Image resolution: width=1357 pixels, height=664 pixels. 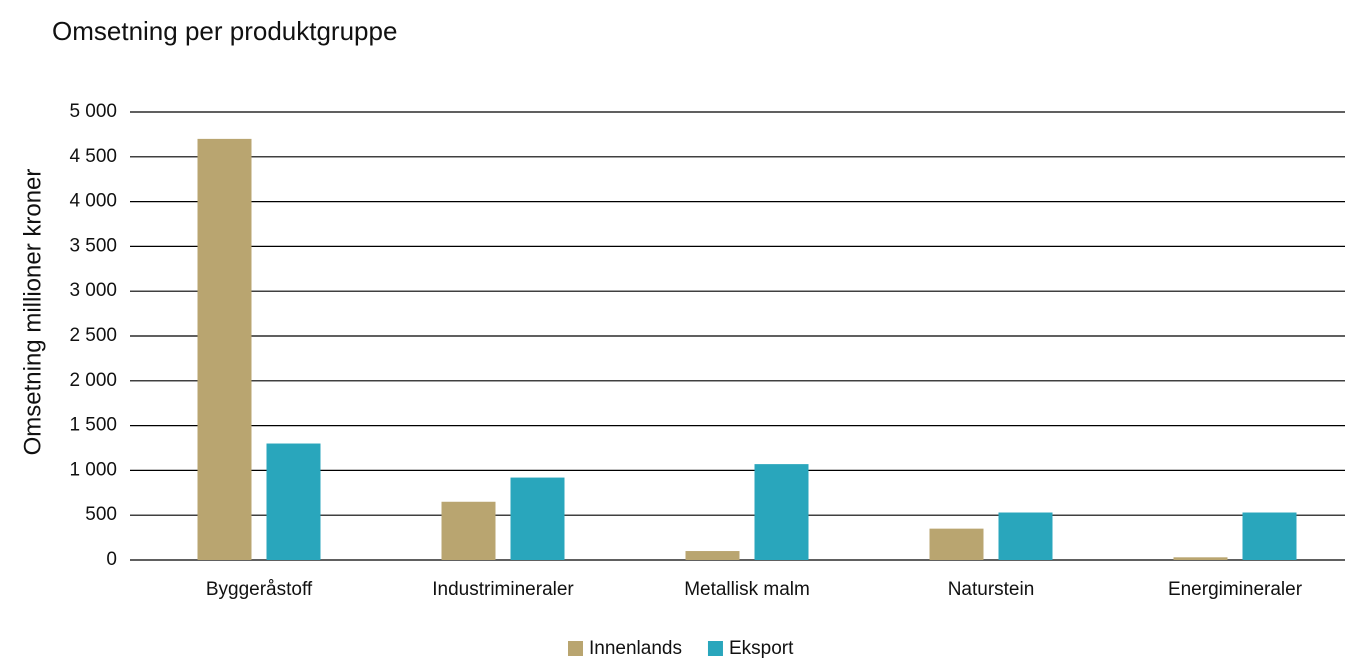 What do you see at coordinates (93, 380) in the screenshot?
I see `y-tick-label: 2 000` at bounding box center [93, 380].